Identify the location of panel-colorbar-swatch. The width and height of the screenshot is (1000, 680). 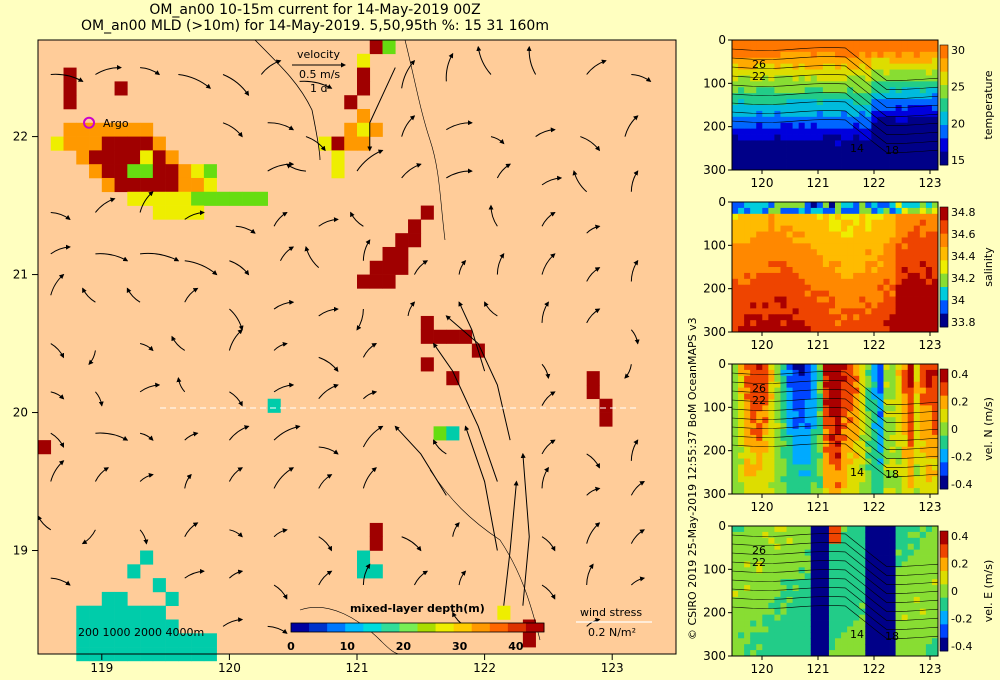
(944, 65).